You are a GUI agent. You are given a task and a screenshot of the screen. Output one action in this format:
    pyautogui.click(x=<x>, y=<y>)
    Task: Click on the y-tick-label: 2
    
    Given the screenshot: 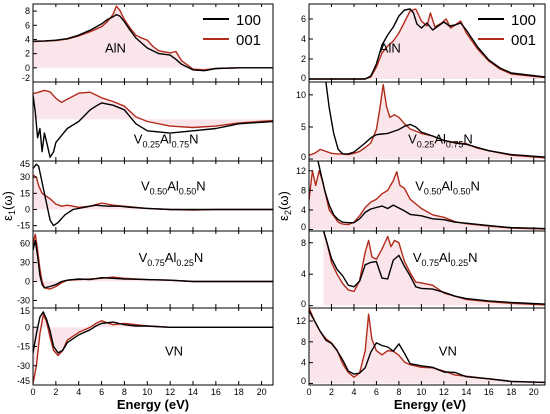 What is the action you would take?
    pyautogui.click(x=303, y=59)
    